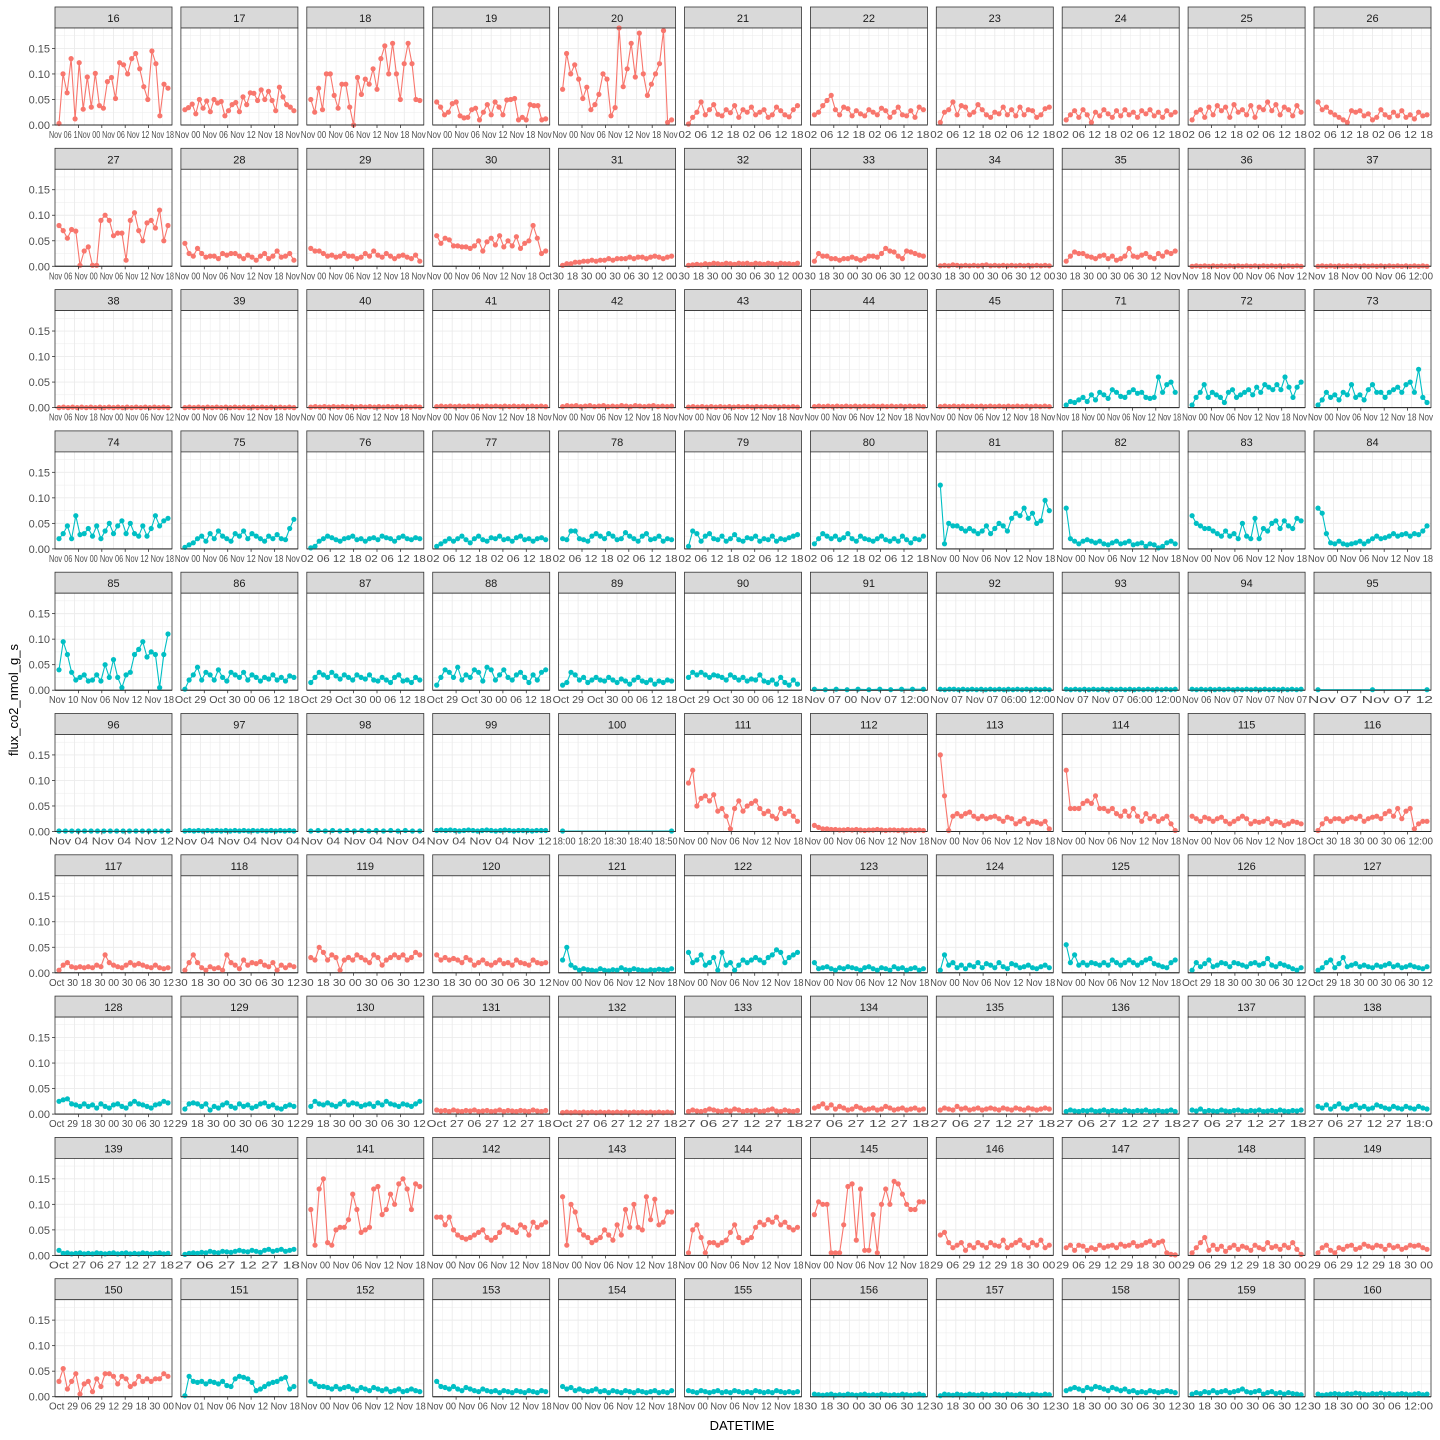 The image size is (1440, 1440). What do you see at coordinates (995, 302) in the screenshot?
I see `facet-strip-label: 45` at bounding box center [995, 302].